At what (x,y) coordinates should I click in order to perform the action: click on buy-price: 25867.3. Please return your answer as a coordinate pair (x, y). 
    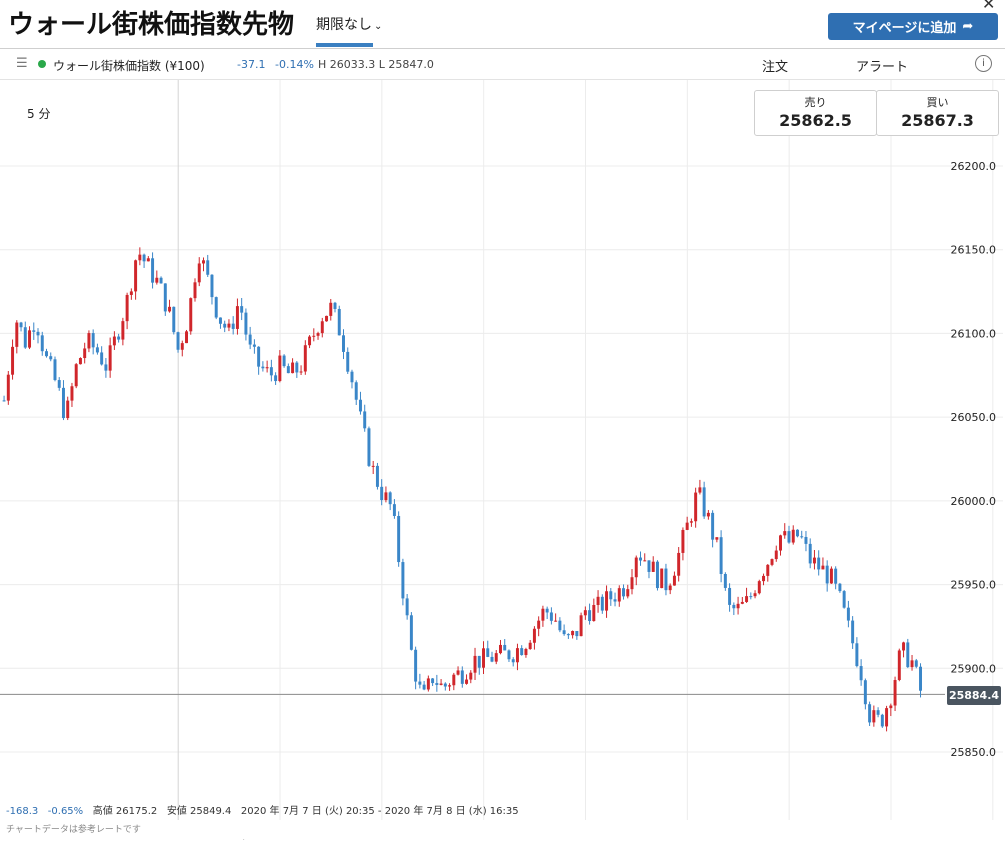
    Looking at the image, I should click on (937, 120).